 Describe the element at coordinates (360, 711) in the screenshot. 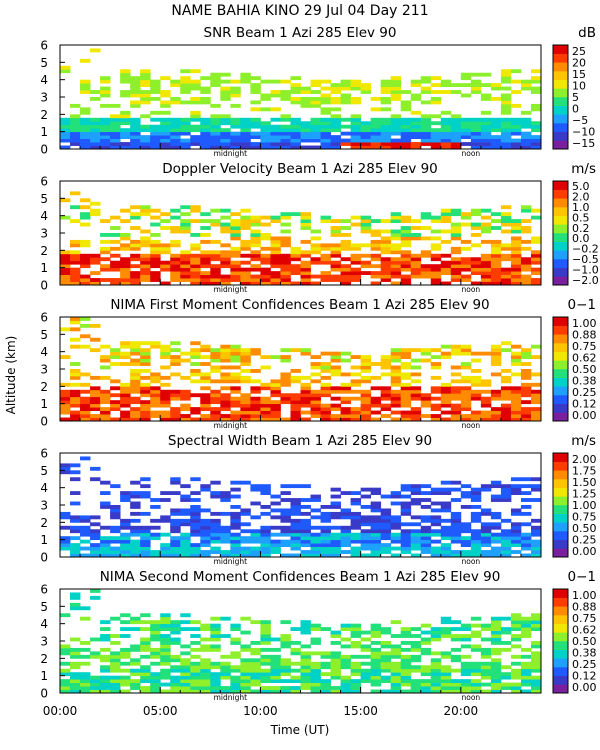

I see `x-tick-label: 15:00` at that location.